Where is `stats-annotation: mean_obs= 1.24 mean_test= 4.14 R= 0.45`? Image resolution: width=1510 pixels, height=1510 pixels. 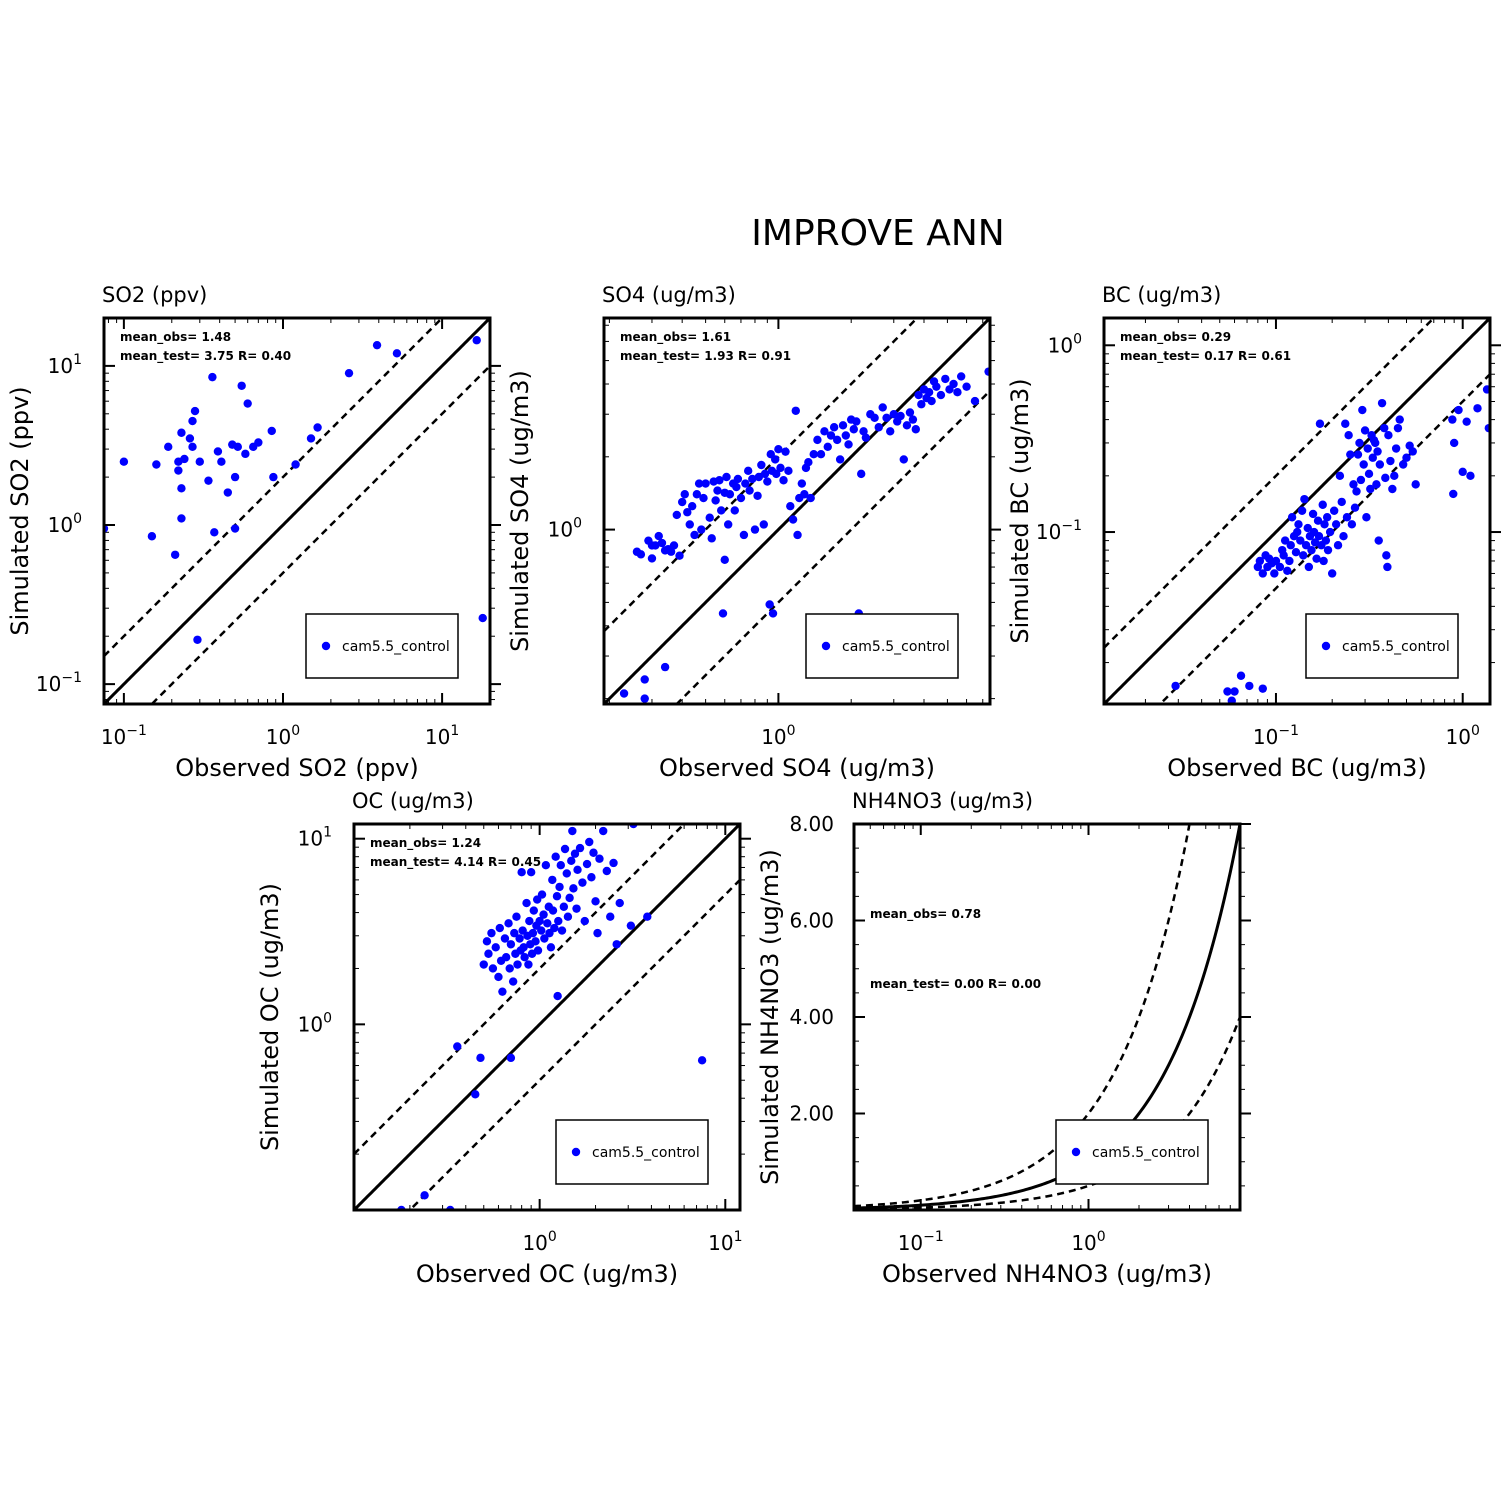
stats-annotation: mean_obs= 1.24 mean_test= 4.14 R= 0.45 is located at coordinates (455, 853).